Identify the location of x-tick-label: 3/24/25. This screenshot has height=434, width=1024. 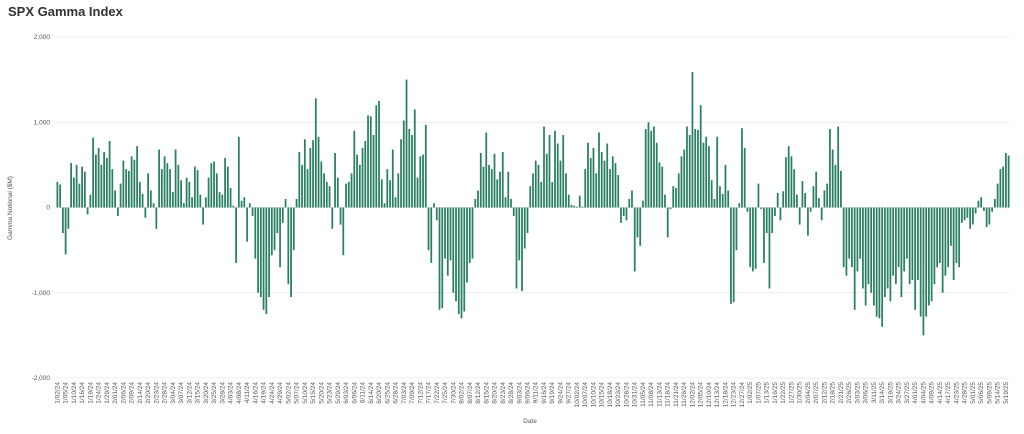
(899, 393).